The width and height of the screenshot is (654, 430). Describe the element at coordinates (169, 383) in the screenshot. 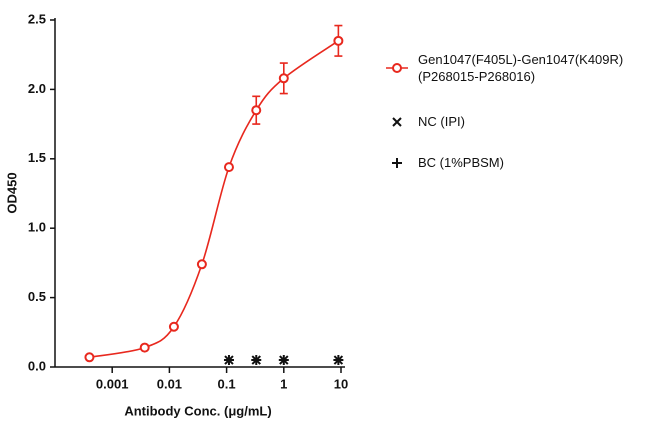

I see `x-tick-label: 0.01` at that location.